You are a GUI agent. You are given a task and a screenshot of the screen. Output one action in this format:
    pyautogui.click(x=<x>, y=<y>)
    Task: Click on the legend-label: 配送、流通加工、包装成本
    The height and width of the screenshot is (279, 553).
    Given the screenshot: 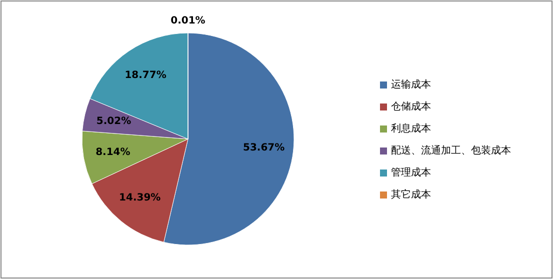 What is the action you would take?
    pyautogui.click(x=451, y=150)
    